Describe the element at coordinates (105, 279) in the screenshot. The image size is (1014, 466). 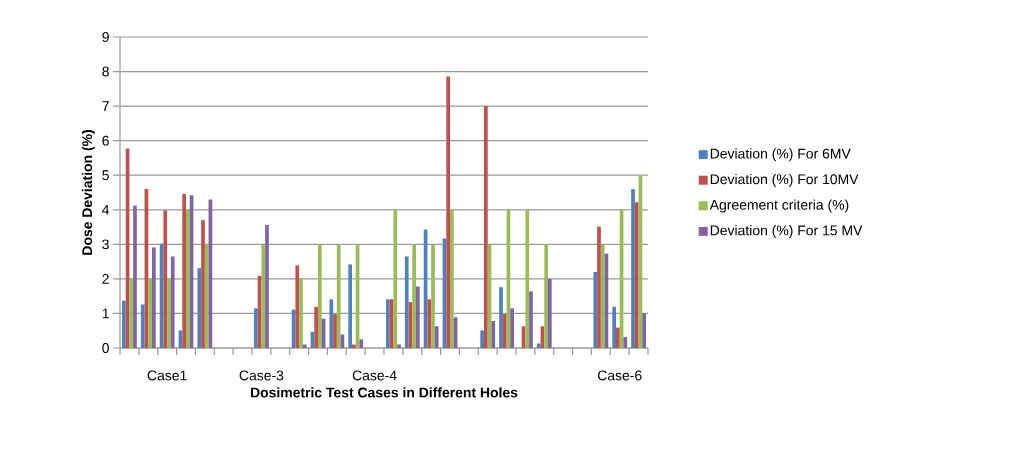
I see `y-tick-label: 2` at that location.